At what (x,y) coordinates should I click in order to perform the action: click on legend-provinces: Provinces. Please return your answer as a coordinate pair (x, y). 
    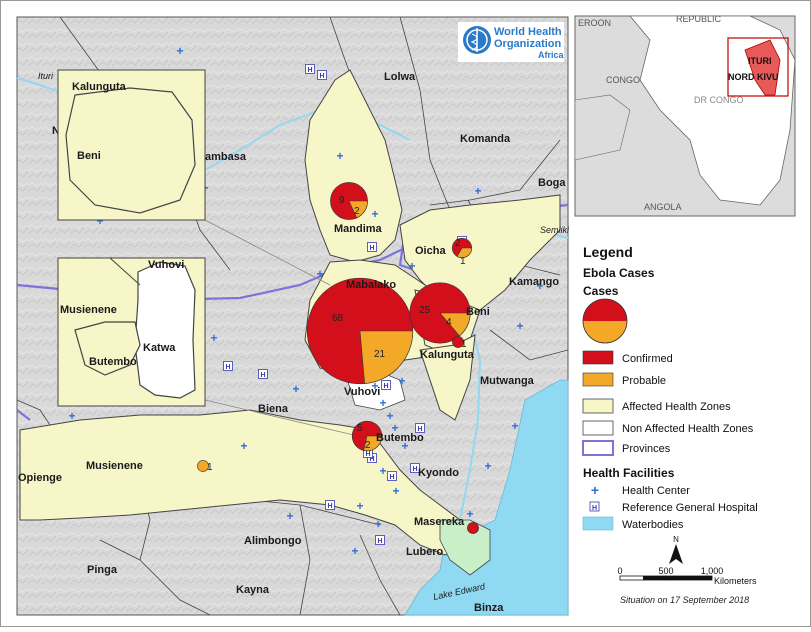
    Looking at the image, I should click on (646, 449).